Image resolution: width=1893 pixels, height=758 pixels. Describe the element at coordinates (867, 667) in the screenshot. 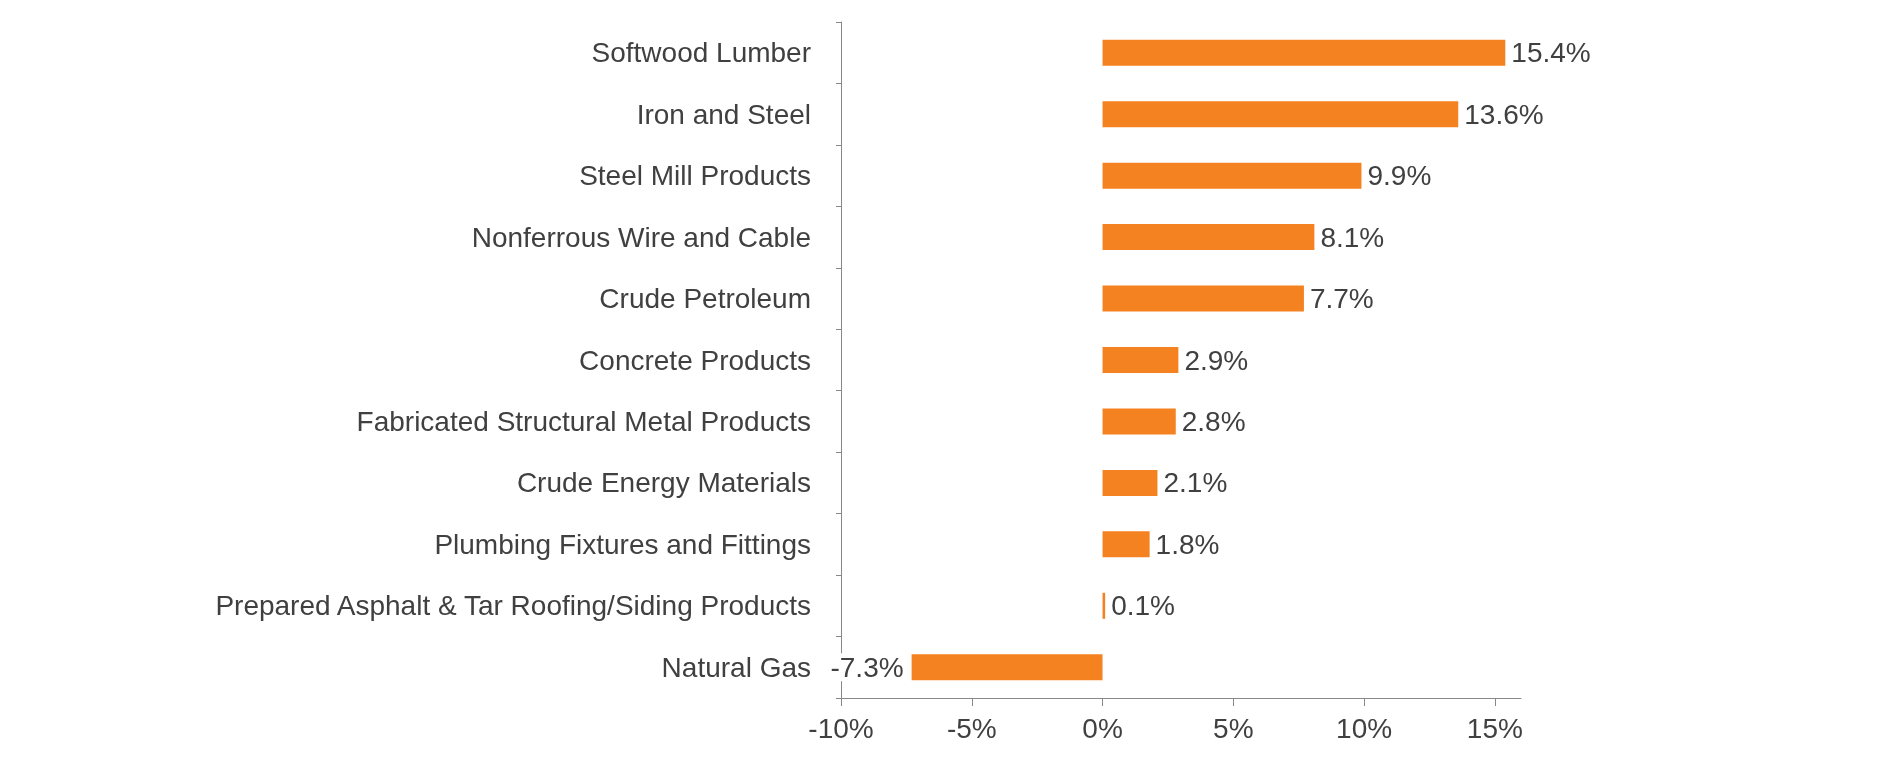

I see `data-label: -7.3%` at that location.